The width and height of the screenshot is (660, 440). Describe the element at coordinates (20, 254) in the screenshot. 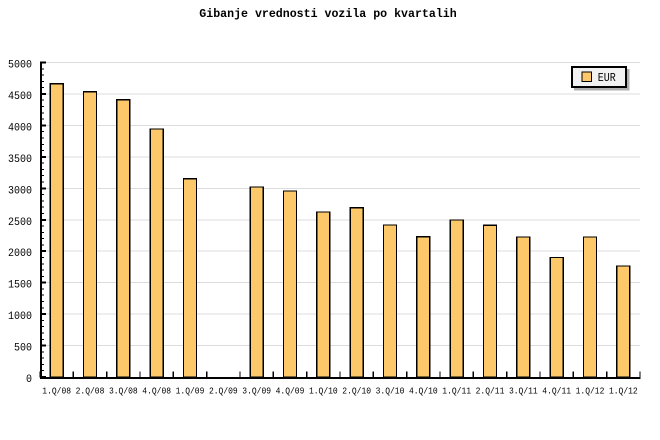

I see `svg-text: 2000` at that location.